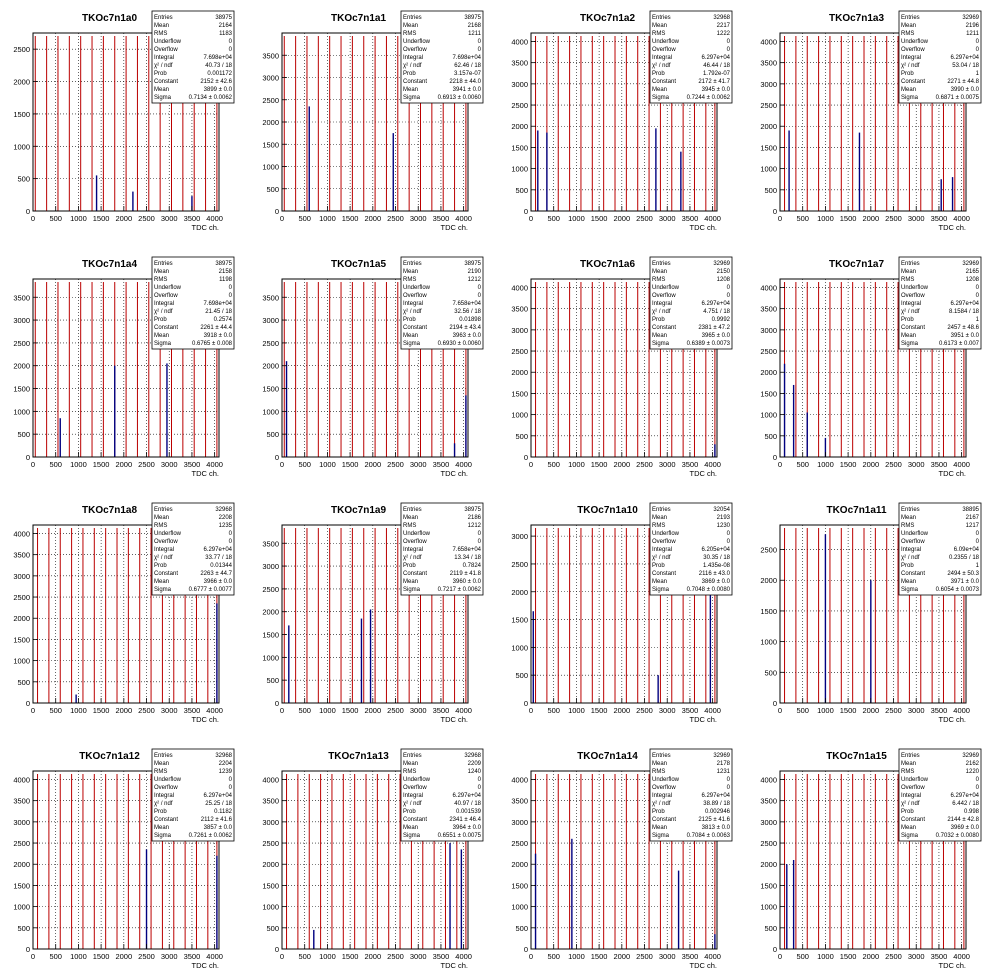  Describe the element at coordinates (166, 296) in the screenshot. I see `stats-label: Overflow` at that location.